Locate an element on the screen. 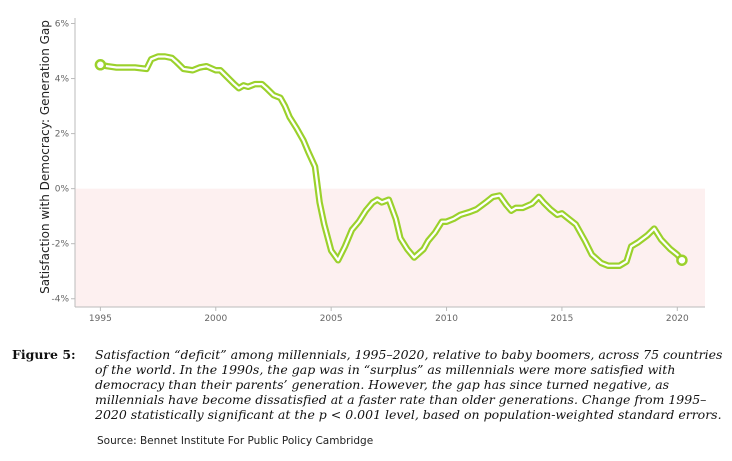 This screenshot has height=461, width=732. y-tick-label: 2% is located at coordinates (62, 135).